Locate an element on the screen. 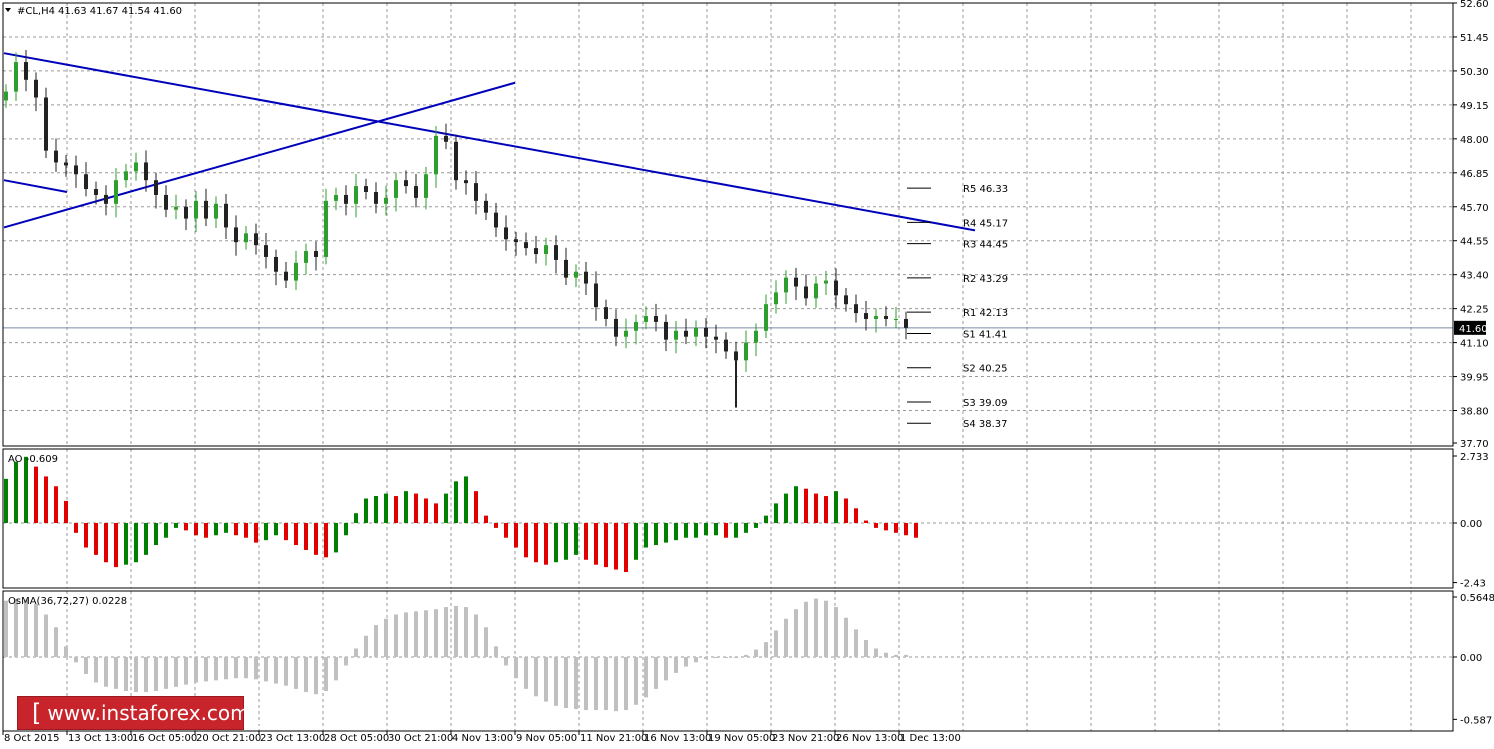 Image resolution: width=1494 pixels, height=749 pixels. current-price-label: 41.60 is located at coordinates (1473, 329).